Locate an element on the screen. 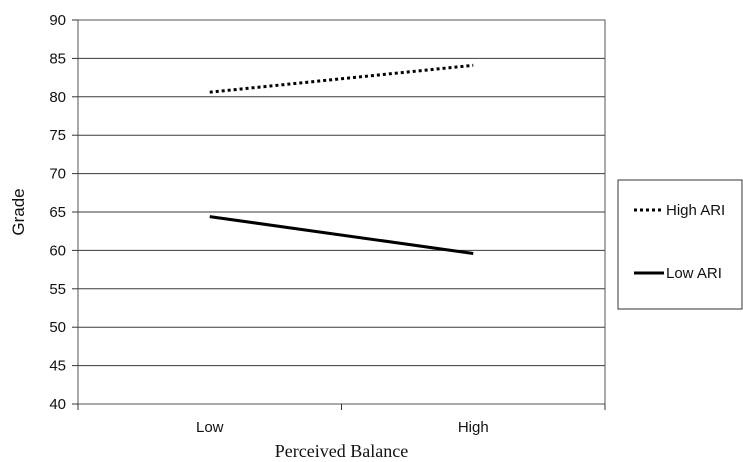  x-tick-label-low: Low is located at coordinates (210, 427).